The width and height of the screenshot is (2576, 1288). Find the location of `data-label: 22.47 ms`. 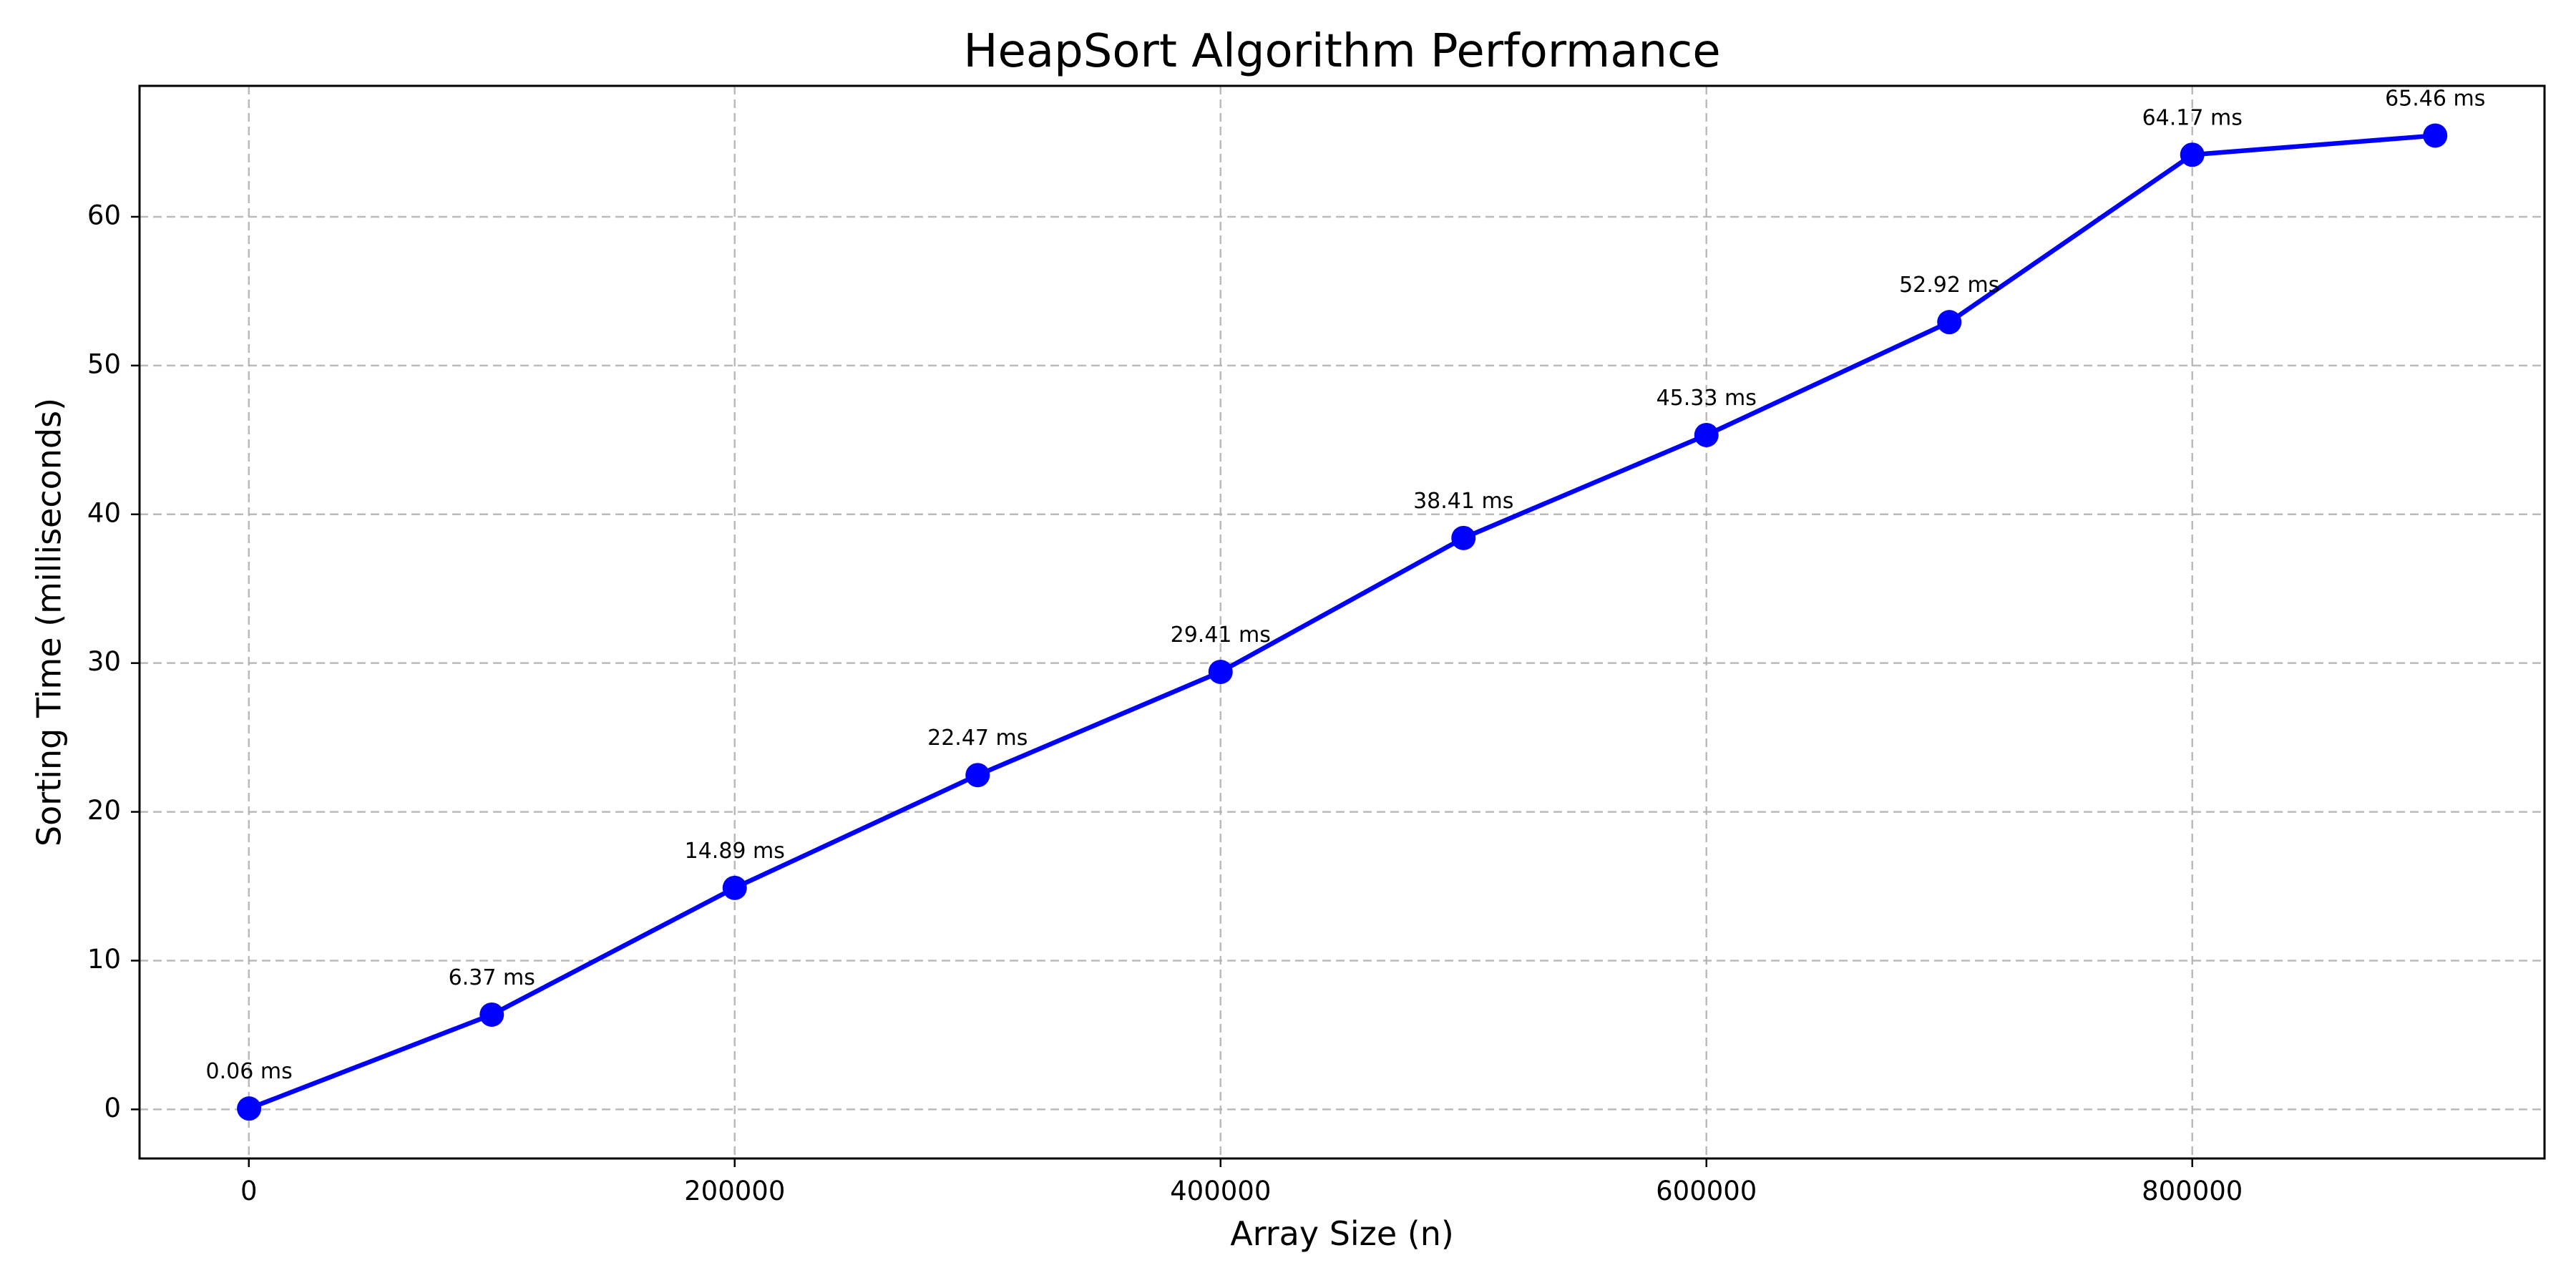

data-label: 22.47 ms is located at coordinates (977, 738).